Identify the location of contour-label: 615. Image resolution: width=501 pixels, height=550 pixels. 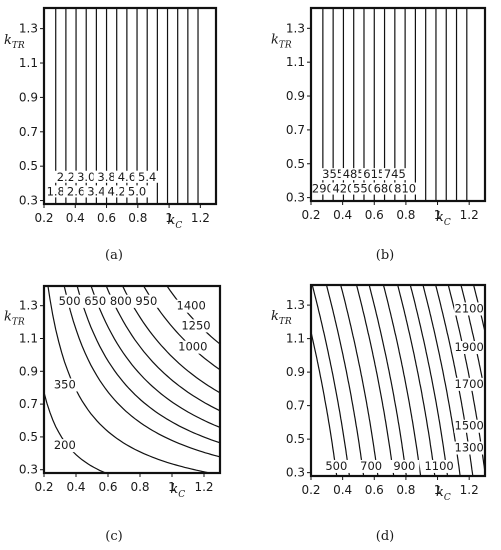
(374, 174).